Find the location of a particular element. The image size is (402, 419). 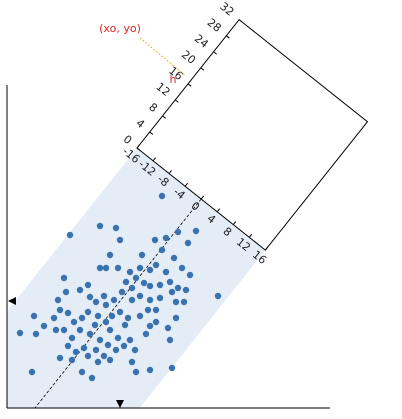

y-tick-label: 32 is located at coordinates (226, 9).